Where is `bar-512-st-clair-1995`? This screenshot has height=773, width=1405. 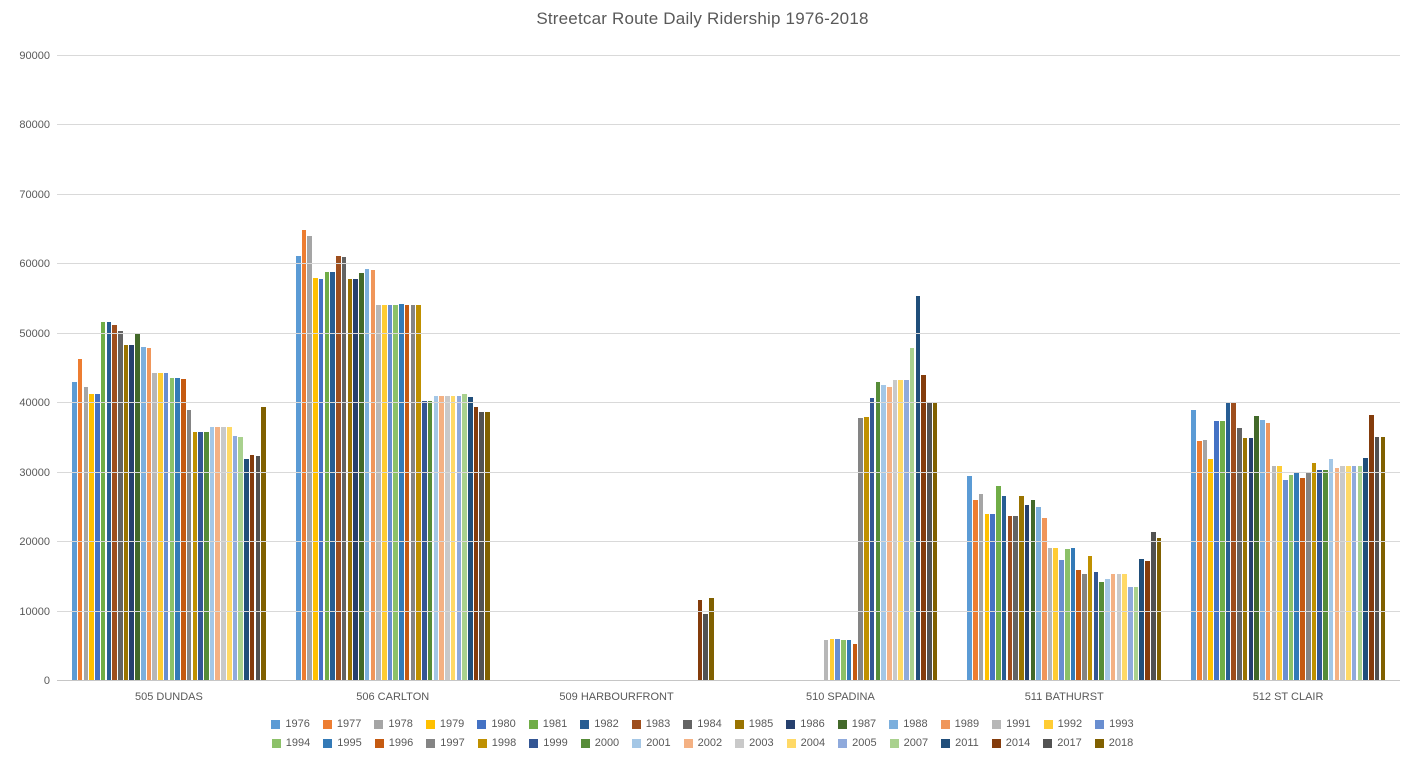
bar-512-st-clair-1995 is located at coordinates (1297, 576).